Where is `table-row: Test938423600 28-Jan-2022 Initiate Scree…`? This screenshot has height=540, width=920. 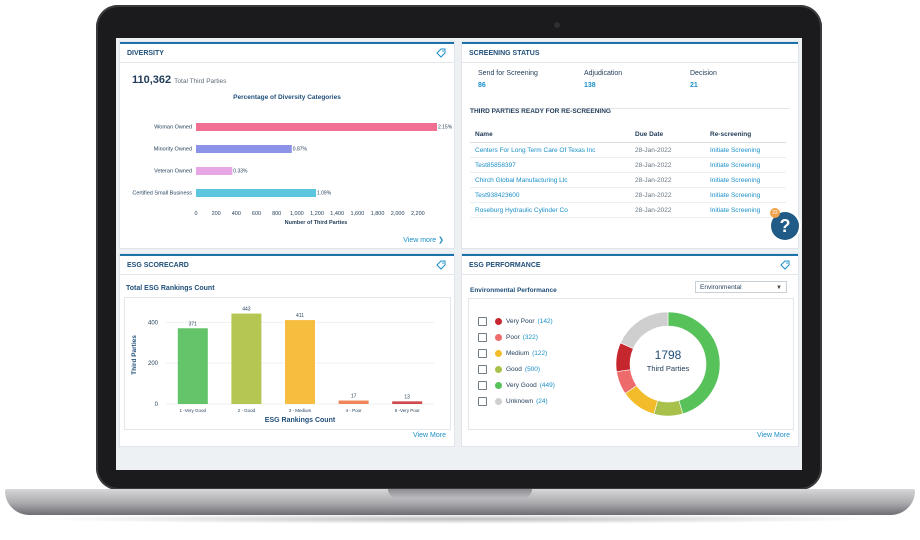
table-row: Test938423600 28-Jan-2022 Initiate Scree… is located at coordinates (628, 195).